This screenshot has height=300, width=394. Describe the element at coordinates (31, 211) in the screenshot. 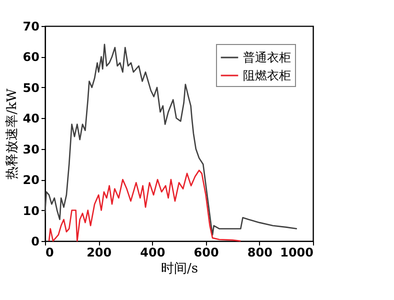

I see `y-tick-label: 10` at that location.